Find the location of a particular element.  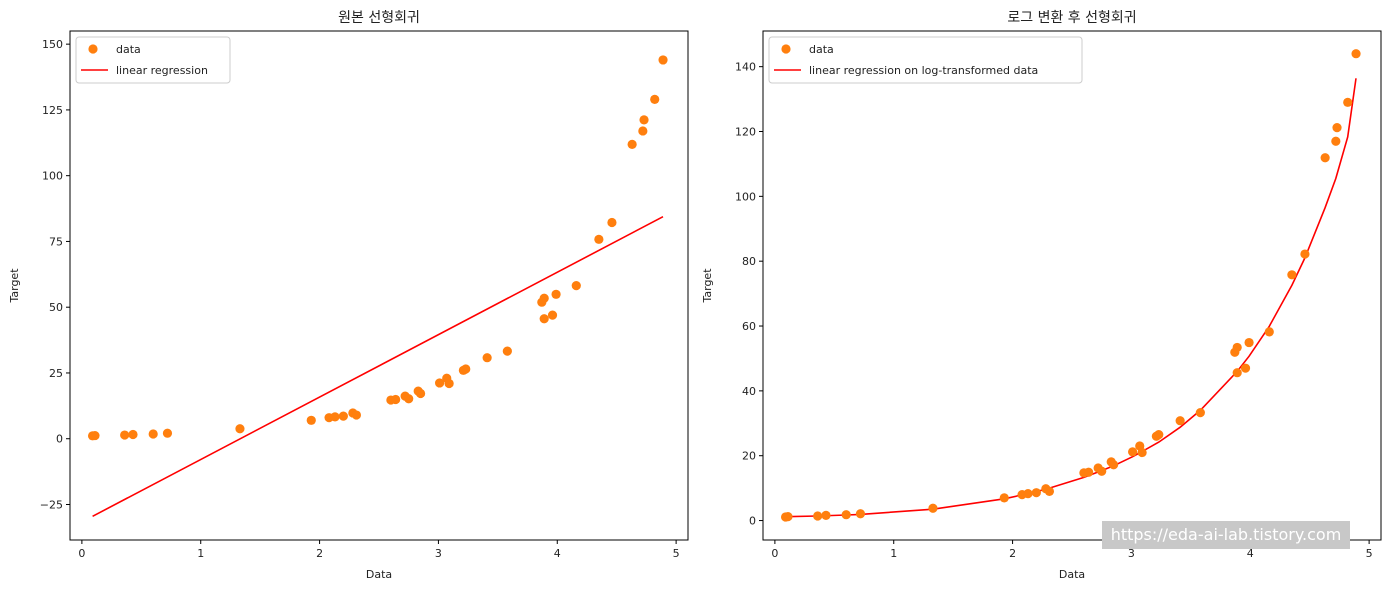

y-tick-label: 80 is located at coordinates (749, 261).